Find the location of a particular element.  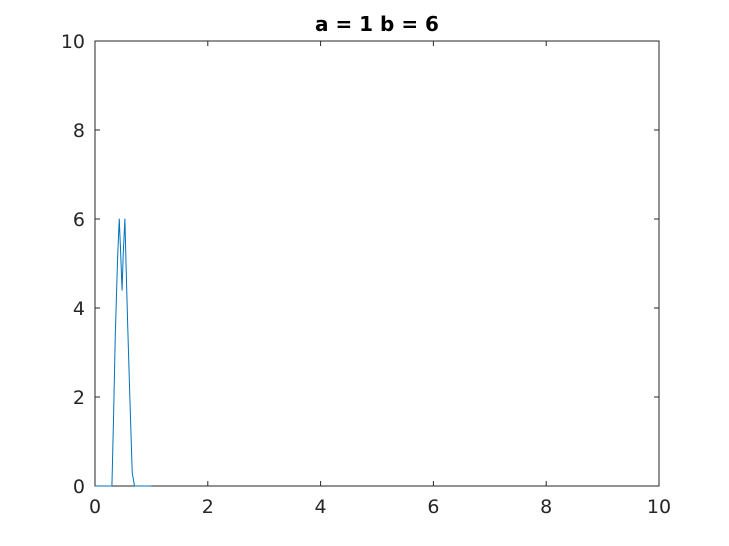

x-tick-label: 6 is located at coordinates (433, 507).